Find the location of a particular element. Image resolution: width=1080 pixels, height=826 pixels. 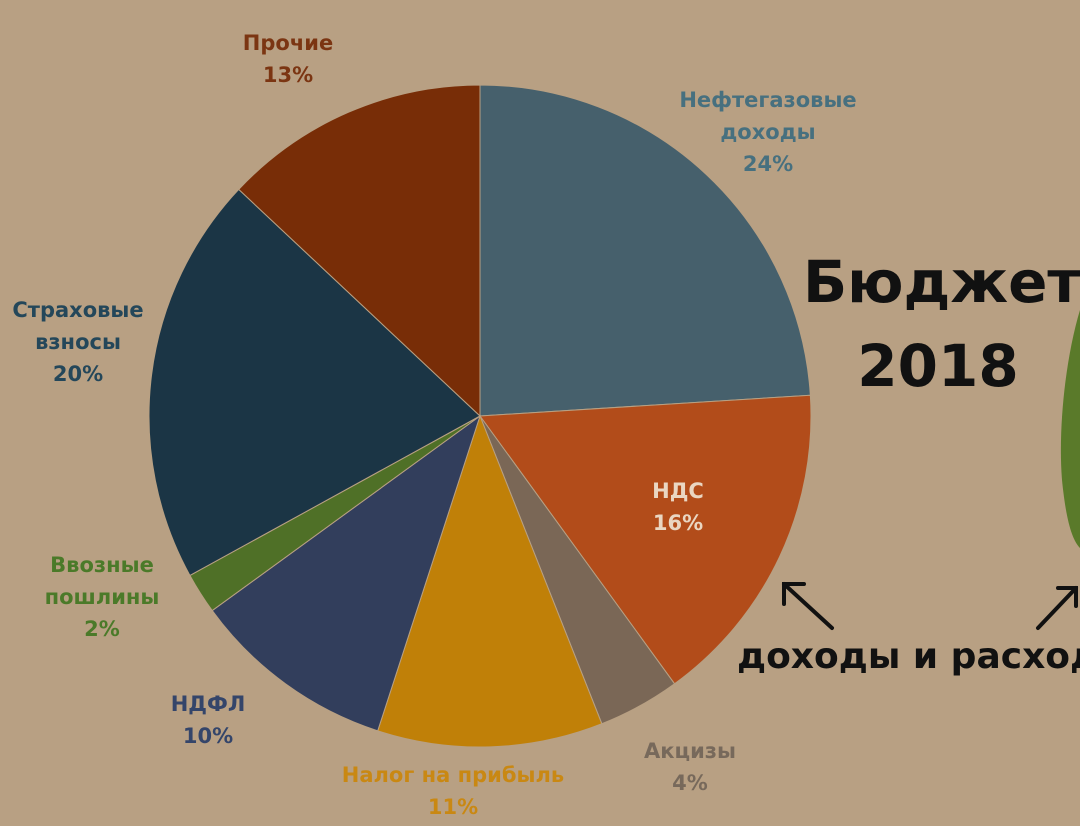

slice-name-label: НДФЛ is located at coordinates (208, 704).